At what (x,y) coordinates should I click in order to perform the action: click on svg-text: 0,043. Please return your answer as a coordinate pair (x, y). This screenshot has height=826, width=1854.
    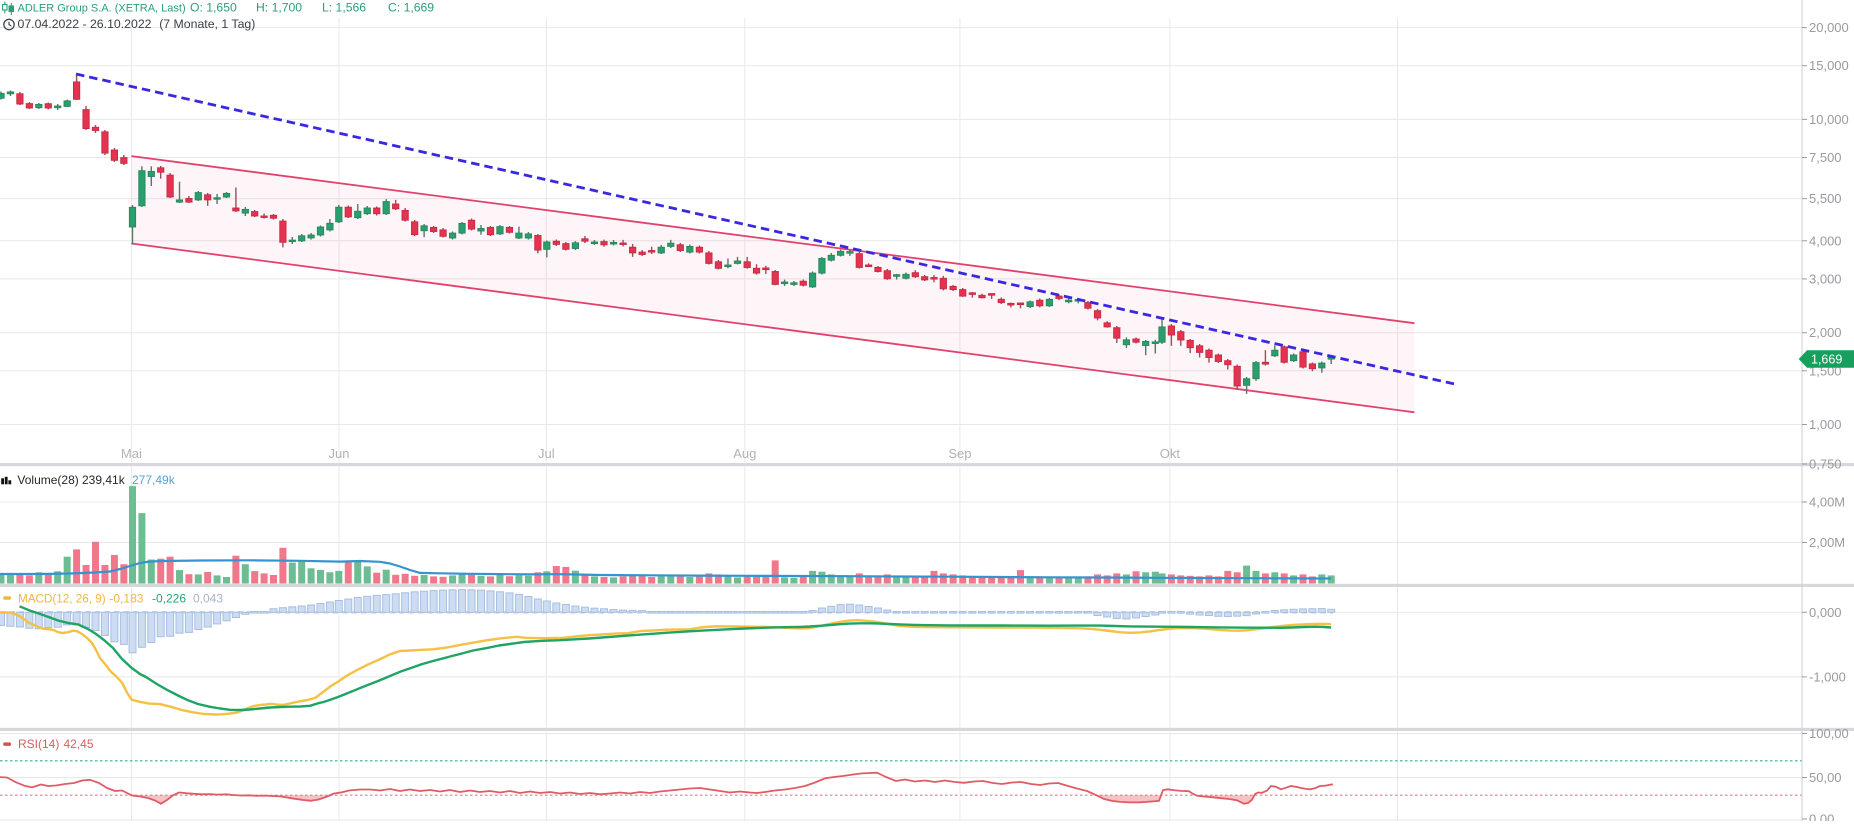
    Looking at the image, I should click on (208, 598).